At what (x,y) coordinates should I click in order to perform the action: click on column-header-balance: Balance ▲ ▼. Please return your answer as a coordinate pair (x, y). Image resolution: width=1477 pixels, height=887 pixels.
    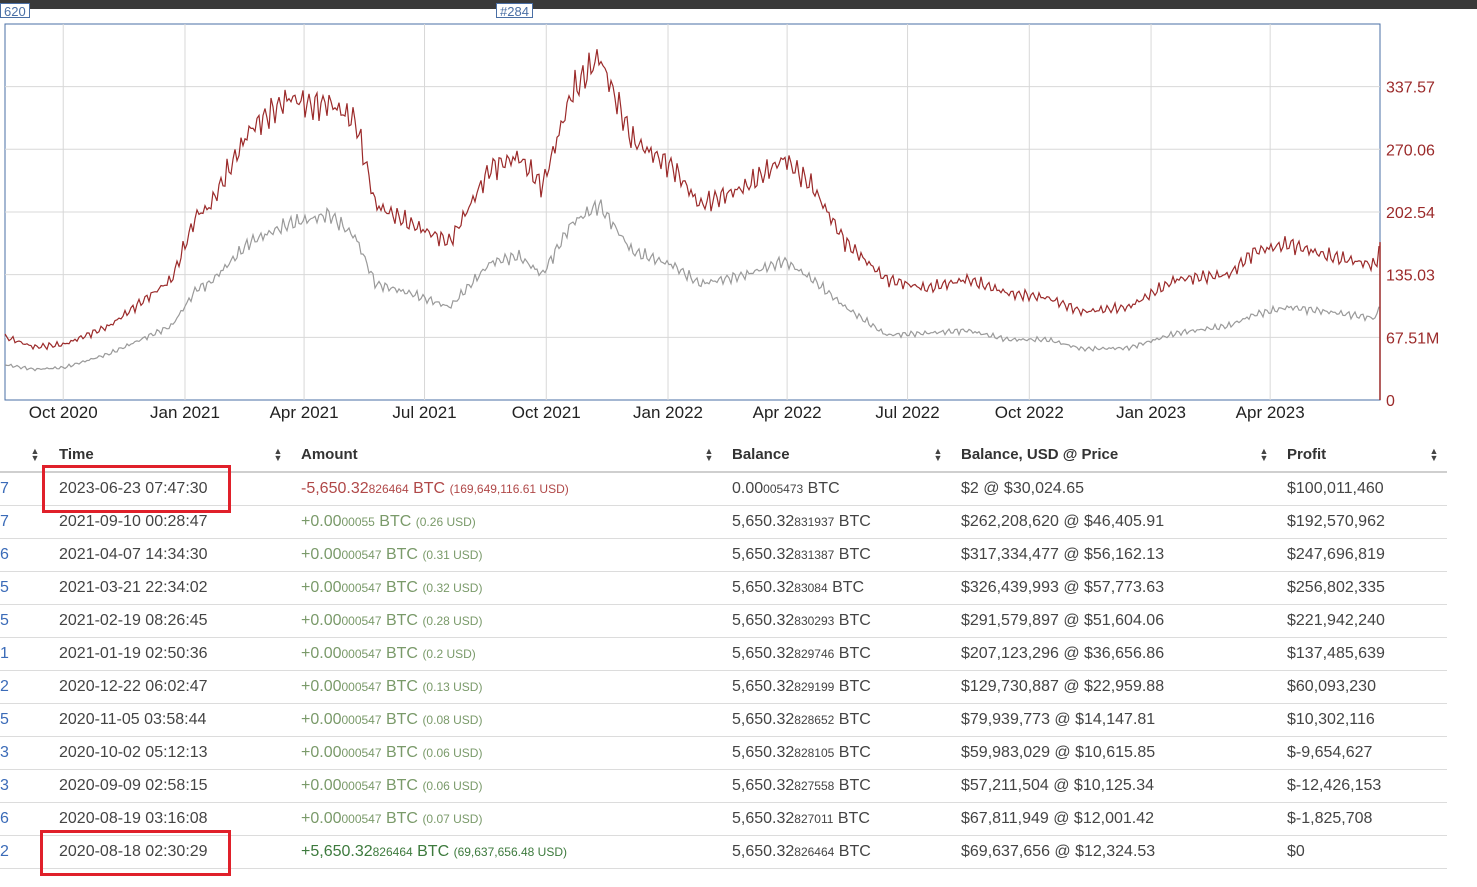
    Looking at the image, I should click on (836, 455).